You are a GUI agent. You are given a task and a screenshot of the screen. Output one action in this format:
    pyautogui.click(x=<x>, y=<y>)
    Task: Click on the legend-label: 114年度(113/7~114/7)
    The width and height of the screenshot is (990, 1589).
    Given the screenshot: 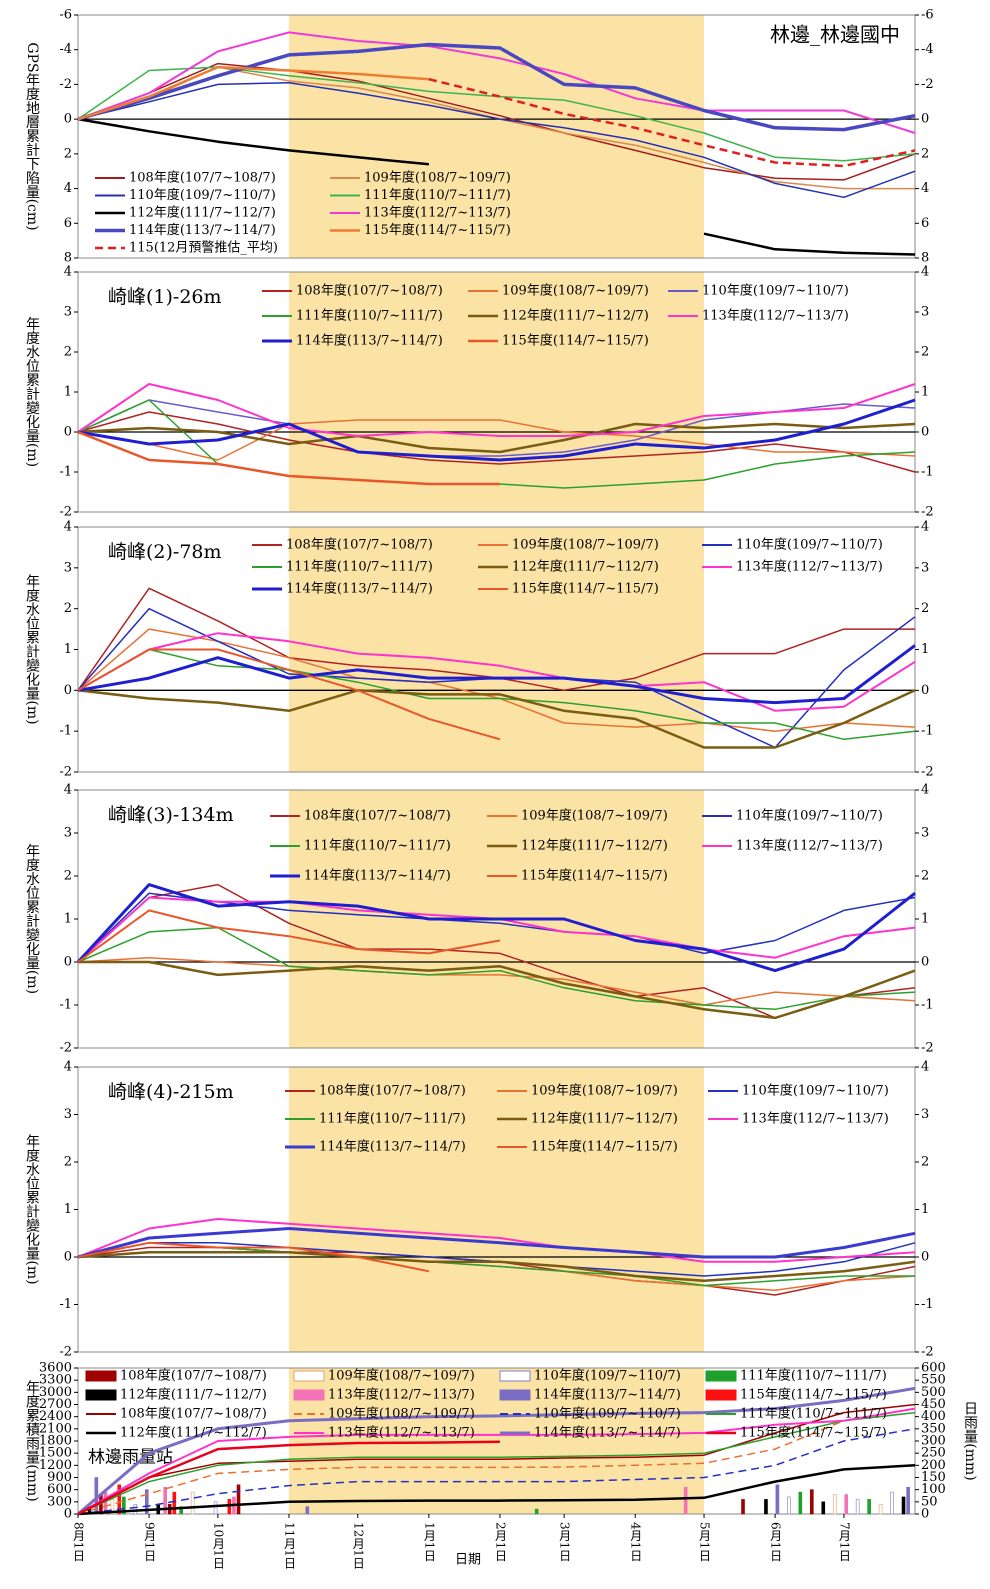 What is the action you would take?
    pyautogui.click(x=359, y=589)
    